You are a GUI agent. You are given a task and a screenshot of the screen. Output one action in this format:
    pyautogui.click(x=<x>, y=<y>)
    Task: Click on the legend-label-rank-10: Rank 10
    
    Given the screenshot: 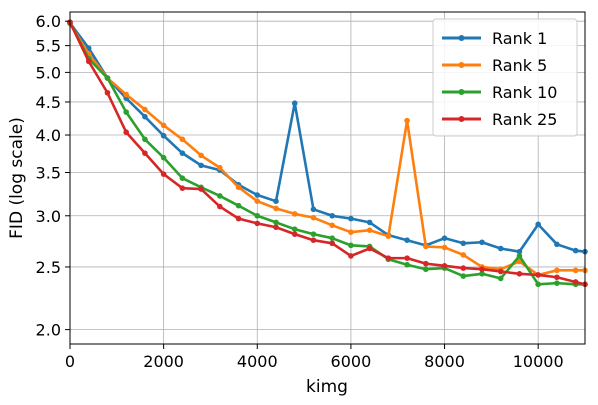 What is the action you would take?
    pyautogui.click(x=524, y=92)
    